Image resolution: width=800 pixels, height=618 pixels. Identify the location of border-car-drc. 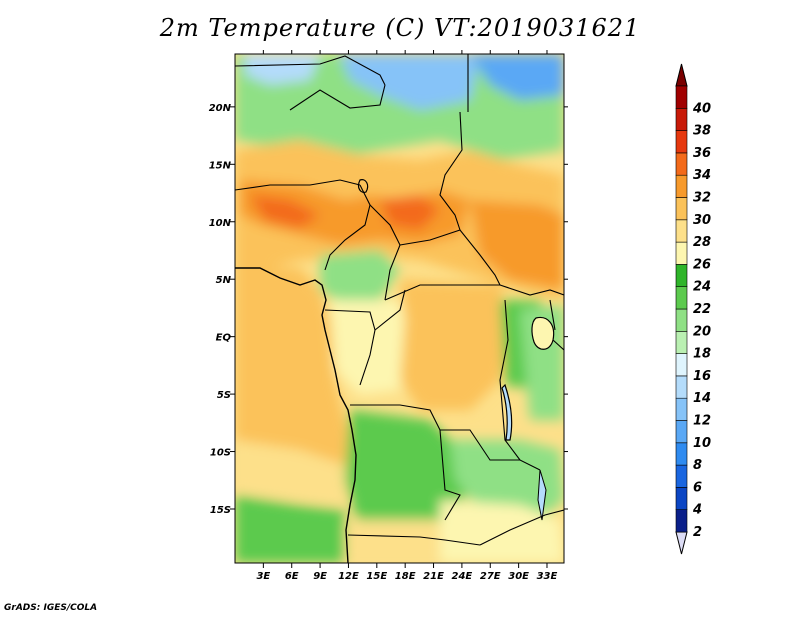
(442, 292).